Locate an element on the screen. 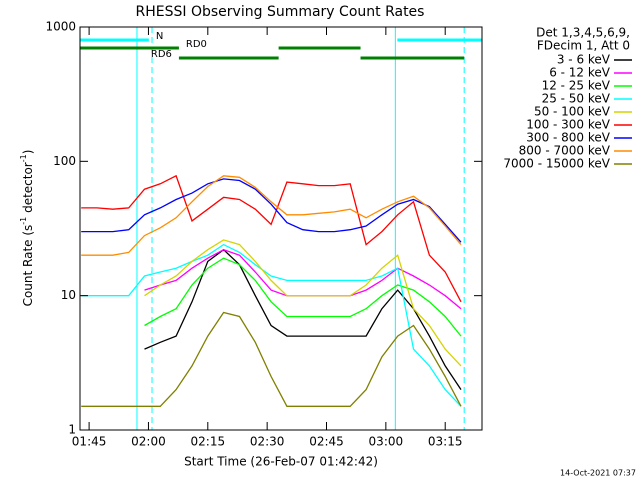  y-axis-label: Count Rate (s-1 detector-1) is located at coordinates (27, 228).